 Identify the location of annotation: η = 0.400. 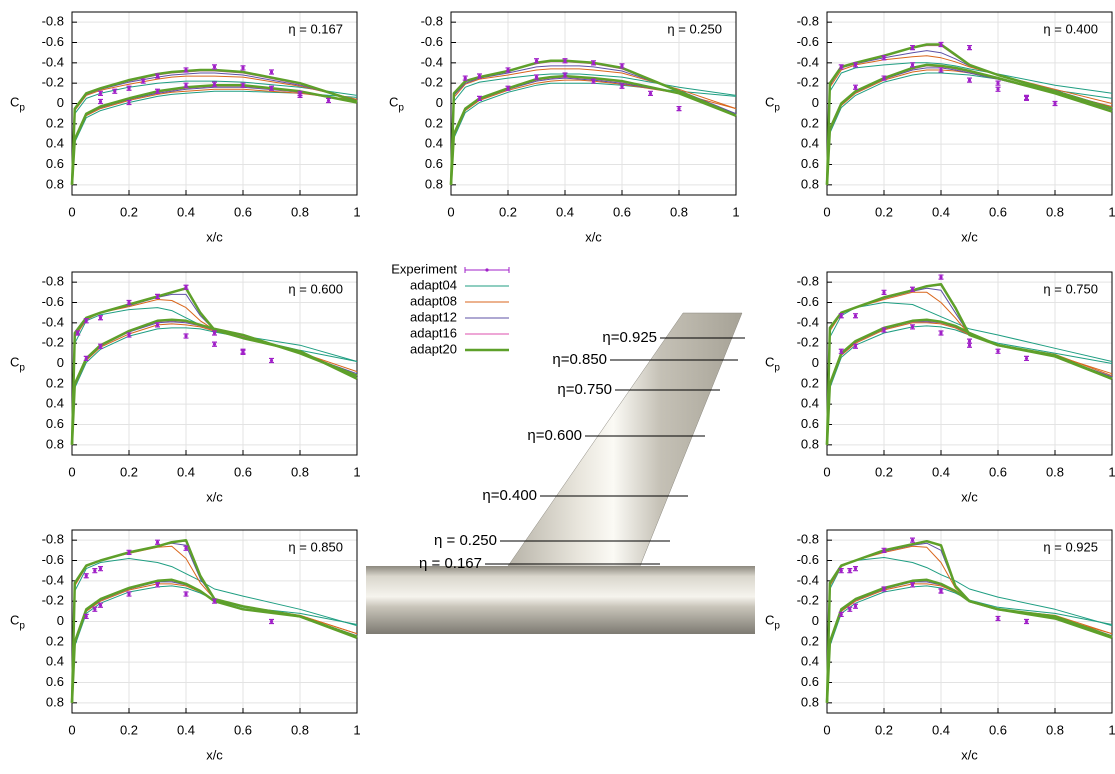
(1070, 28).